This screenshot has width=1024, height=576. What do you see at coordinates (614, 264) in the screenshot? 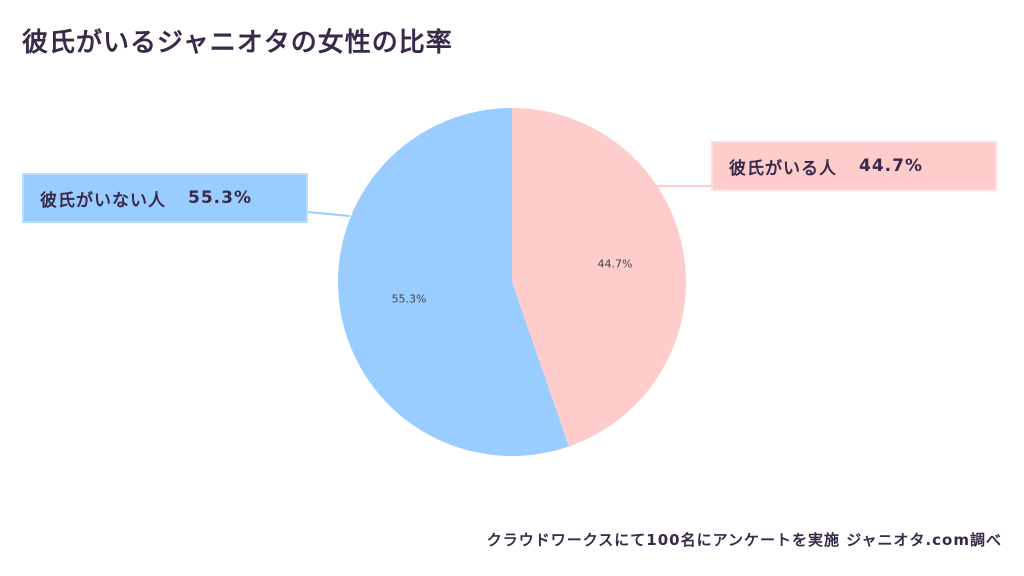
I see `slice-label: 44.7%` at bounding box center [614, 264].